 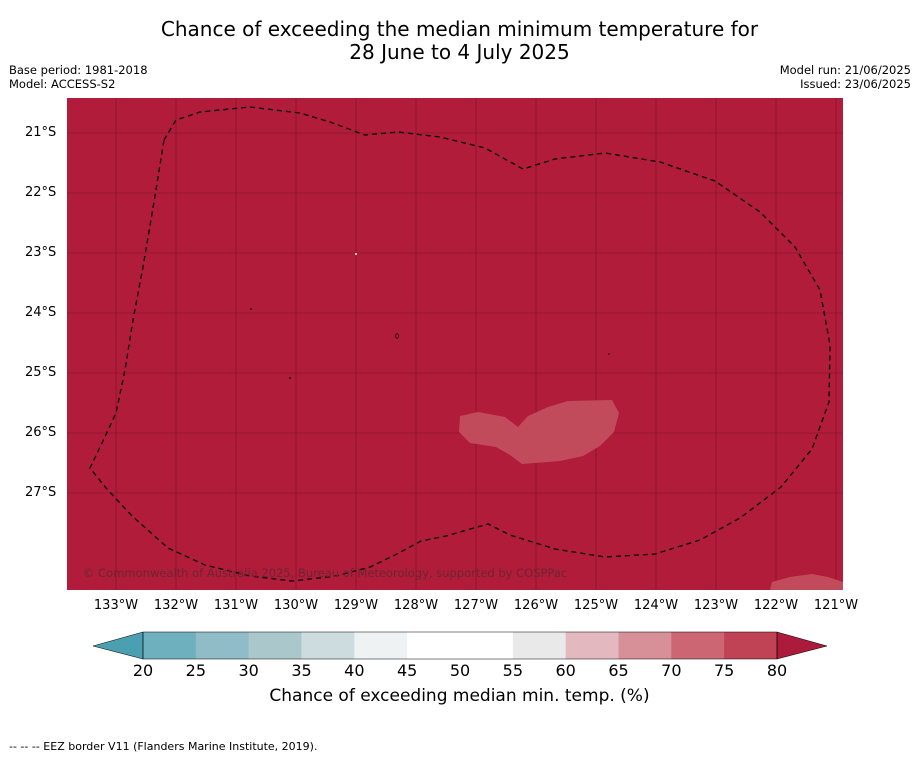 What do you see at coordinates (776, 605) in the screenshot?
I see `longitude-label: 122°W` at bounding box center [776, 605].